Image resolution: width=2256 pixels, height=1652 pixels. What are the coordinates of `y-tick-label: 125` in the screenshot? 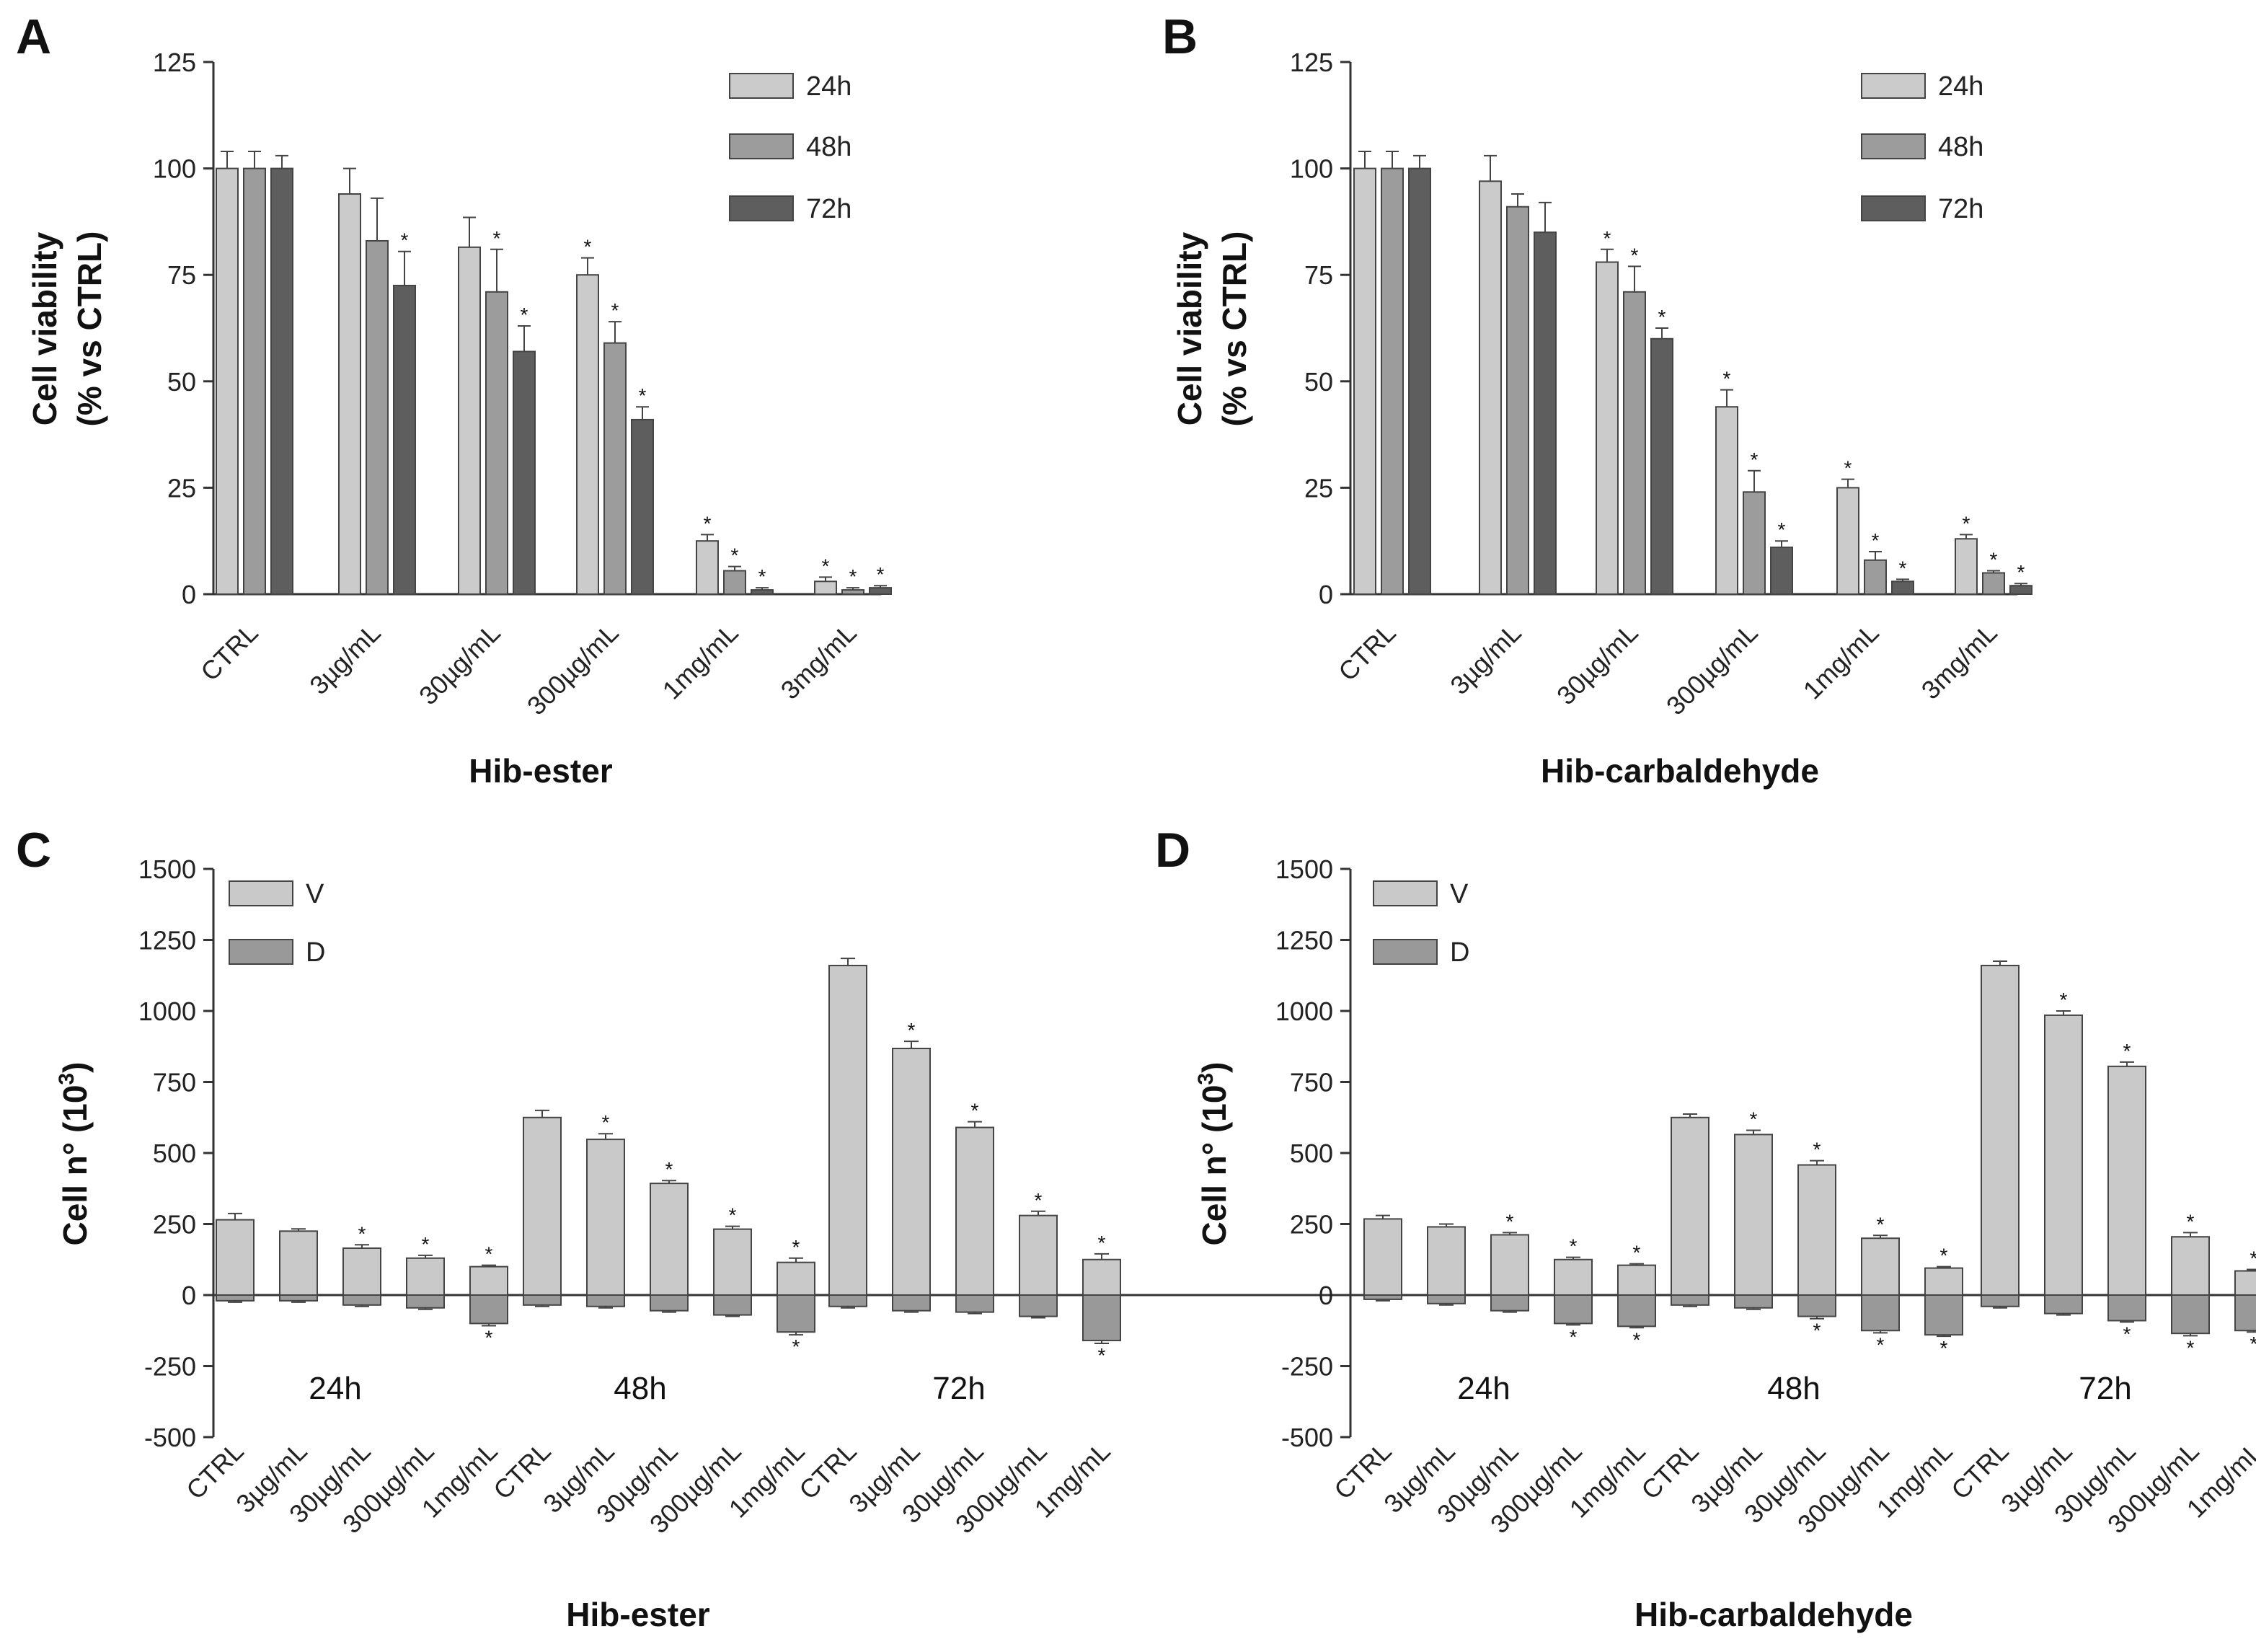 It's located at (174, 62).